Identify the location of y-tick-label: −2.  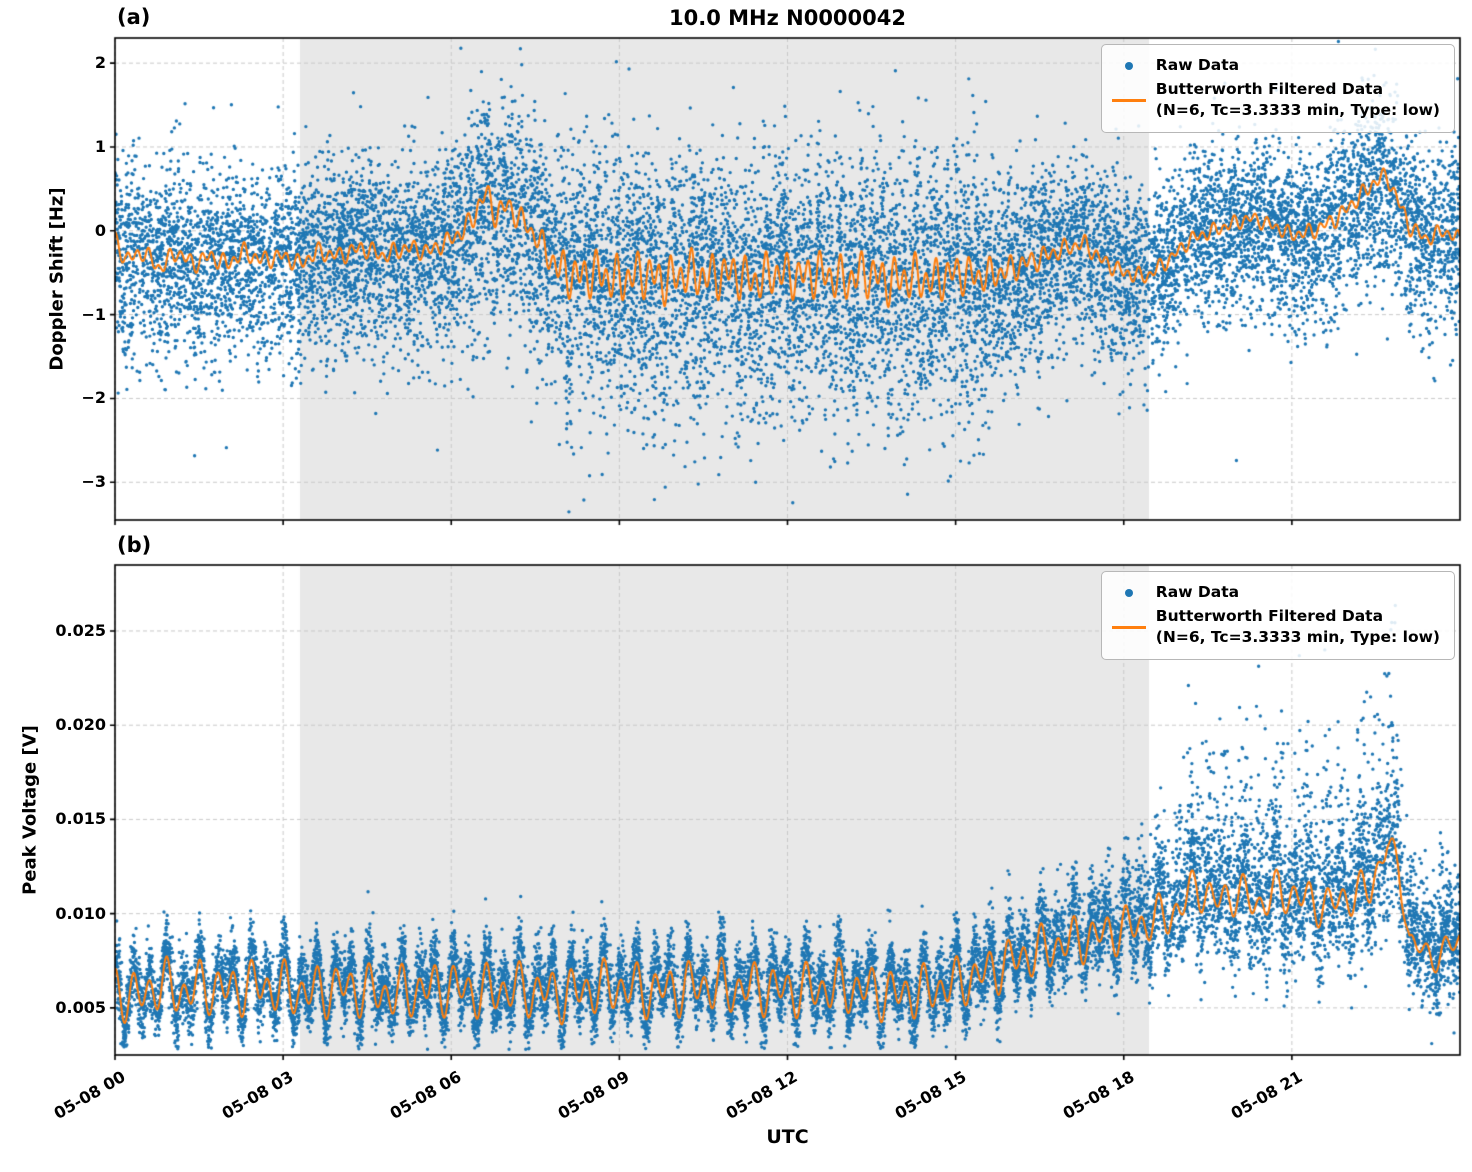
(93, 398).